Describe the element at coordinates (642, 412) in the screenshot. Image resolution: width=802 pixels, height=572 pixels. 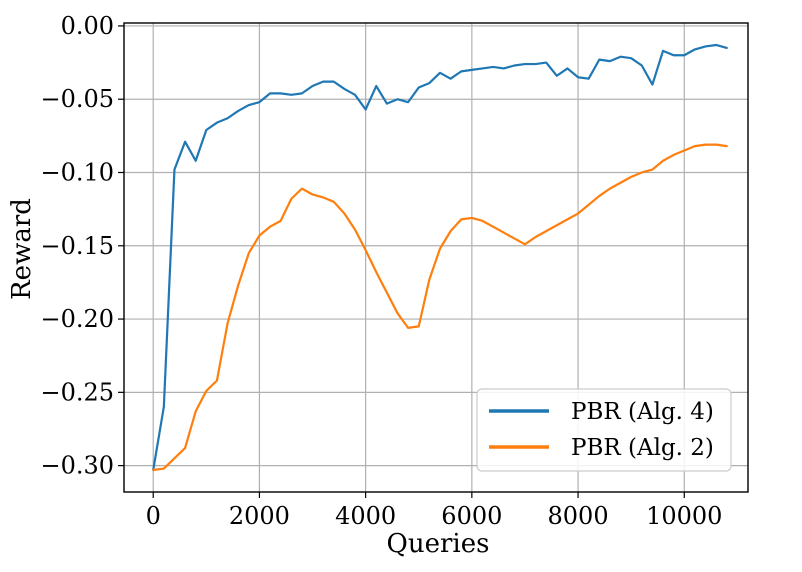
I see `legend-label-alg4: PBR (Alg. 4)` at that location.